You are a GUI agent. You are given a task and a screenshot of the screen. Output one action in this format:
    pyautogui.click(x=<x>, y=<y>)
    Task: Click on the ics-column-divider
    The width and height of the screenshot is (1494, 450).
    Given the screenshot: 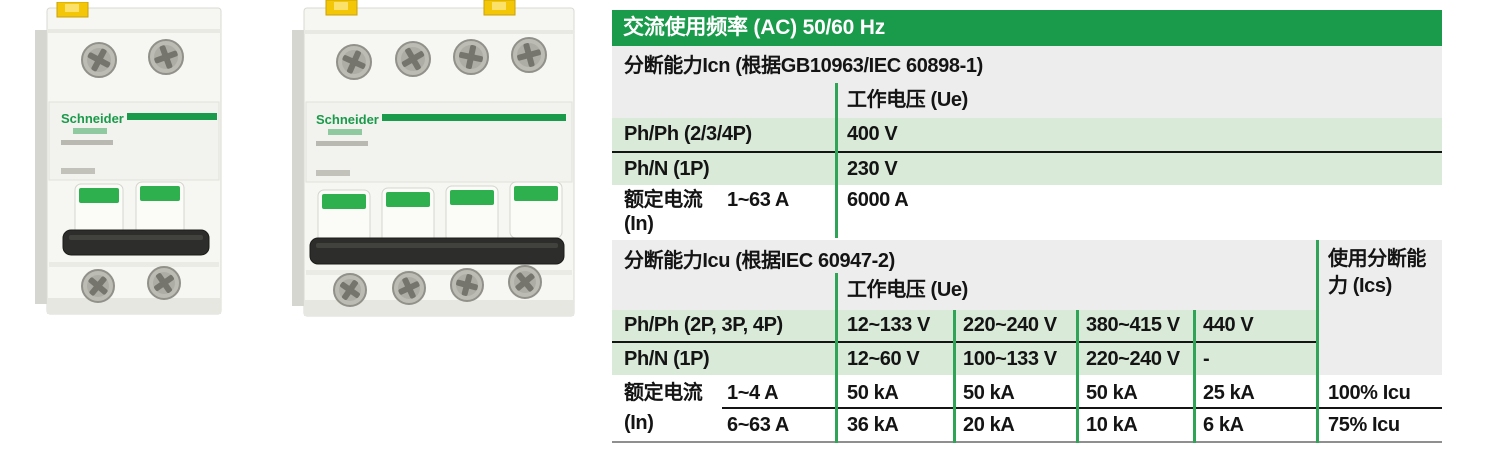 What is the action you would take?
    pyautogui.click(x=1317, y=341)
    